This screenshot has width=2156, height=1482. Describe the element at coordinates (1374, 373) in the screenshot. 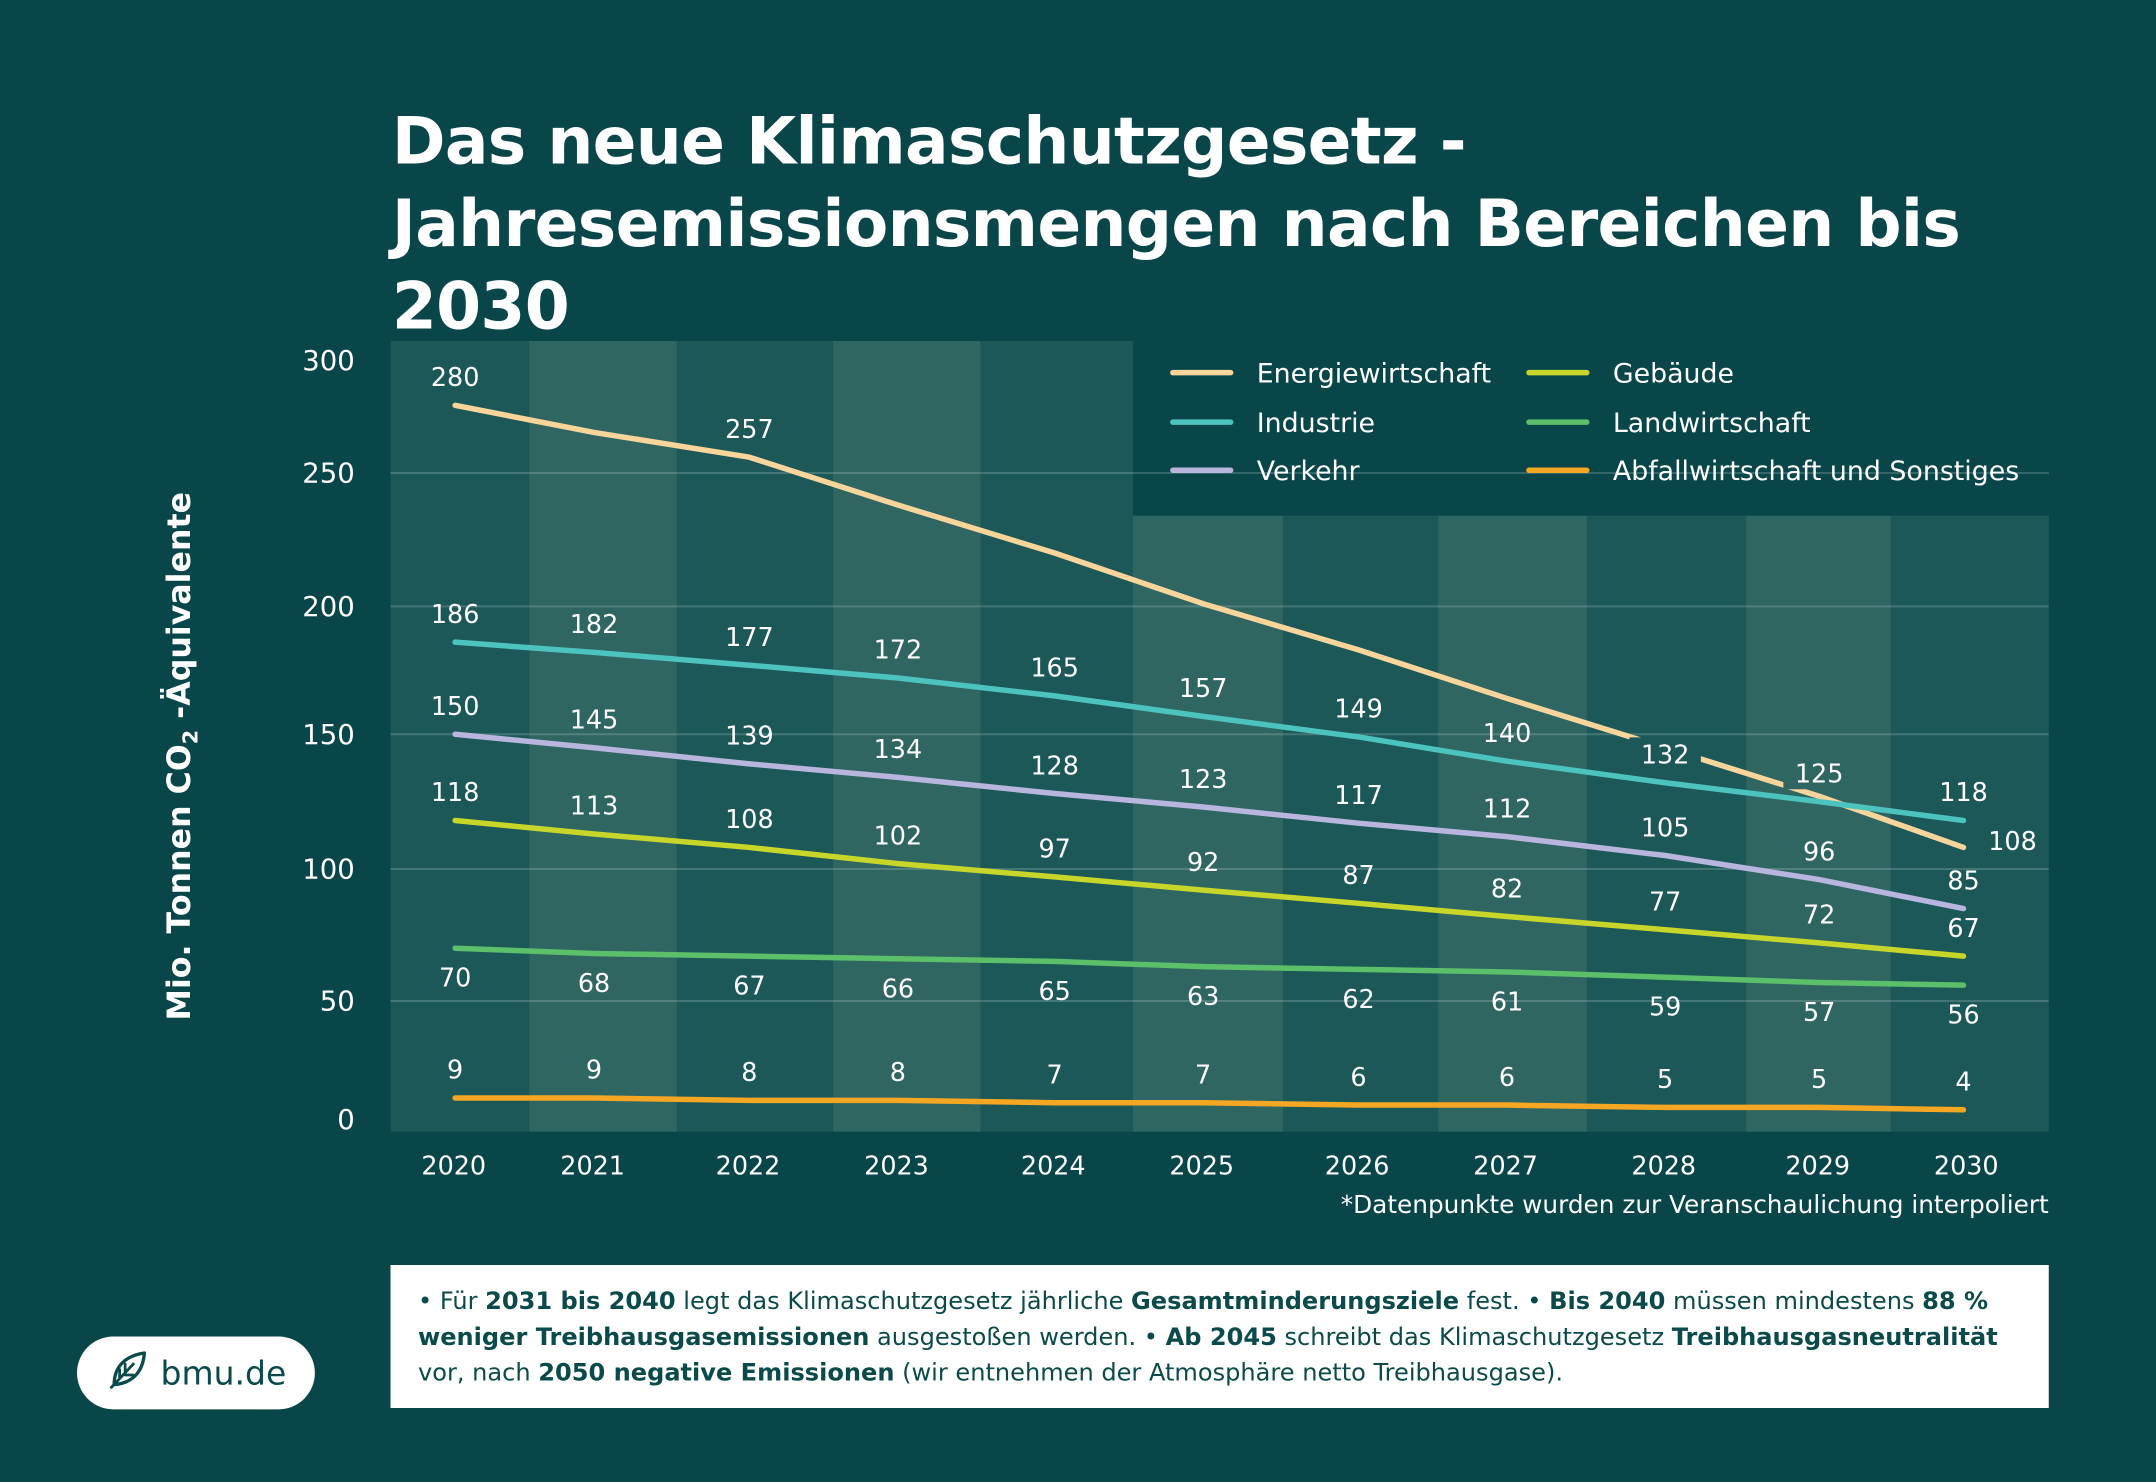

I see `legend-label: Energiewirtschaft` at that location.